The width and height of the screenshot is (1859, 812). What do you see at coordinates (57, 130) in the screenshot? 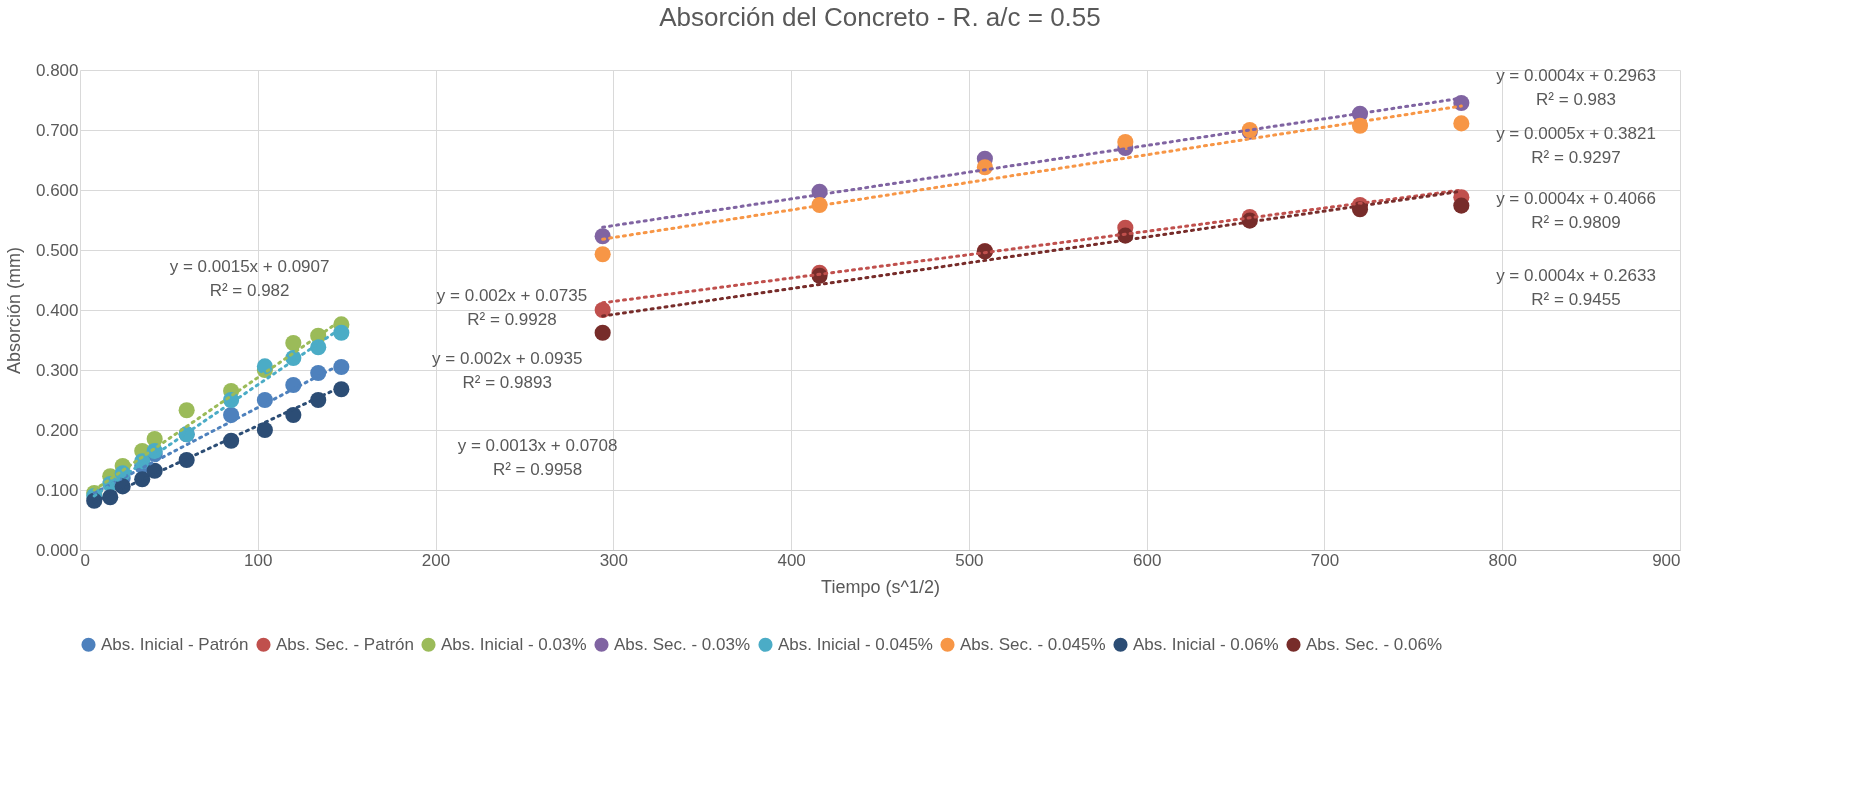
I see `y-tick-label: 0.700` at bounding box center [57, 130].